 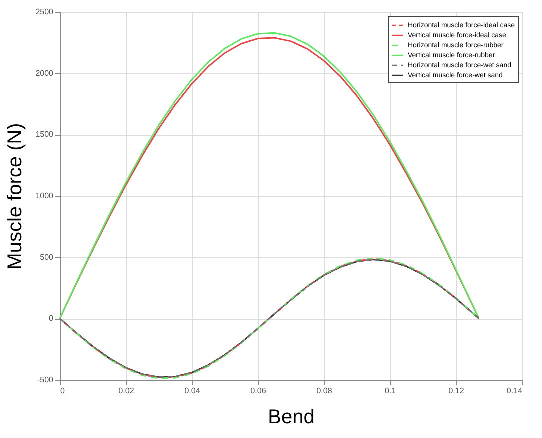 What do you see at coordinates (324, 391) in the screenshot?
I see `x-tick-label: 0.08` at bounding box center [324, 391].